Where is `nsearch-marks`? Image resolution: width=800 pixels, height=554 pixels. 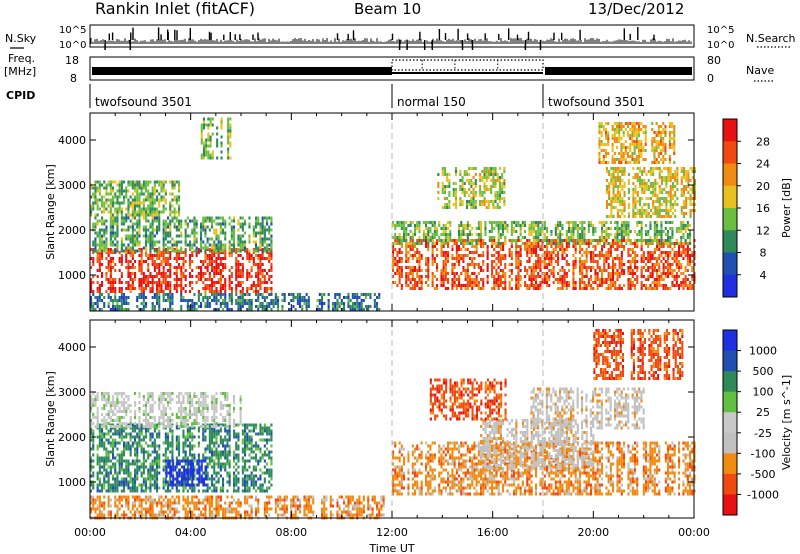
nsearch-marks is located at coordinates (323, 45).